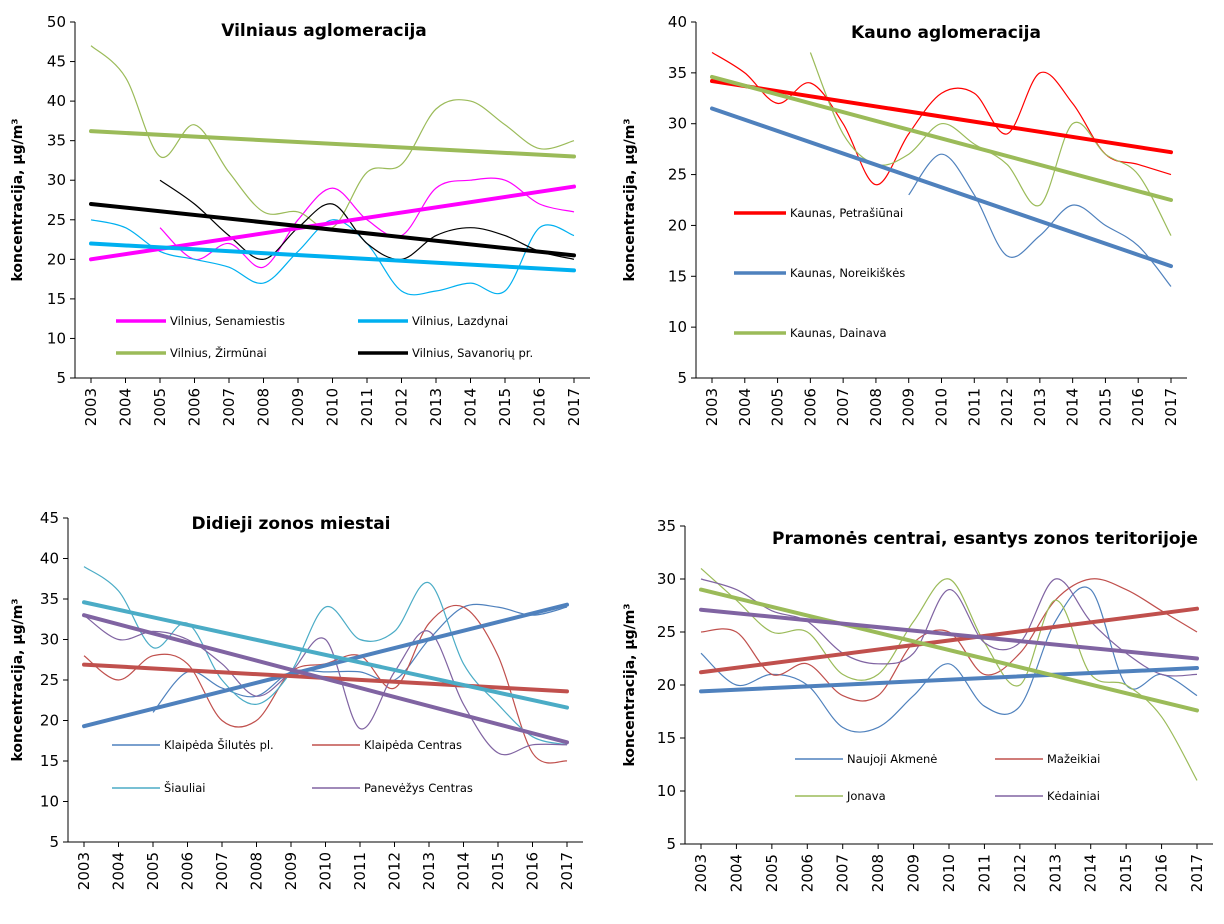 The height and width of the screenshot is (924, 1224). I want to click on y-tick-label: 45, so click(49, 518).